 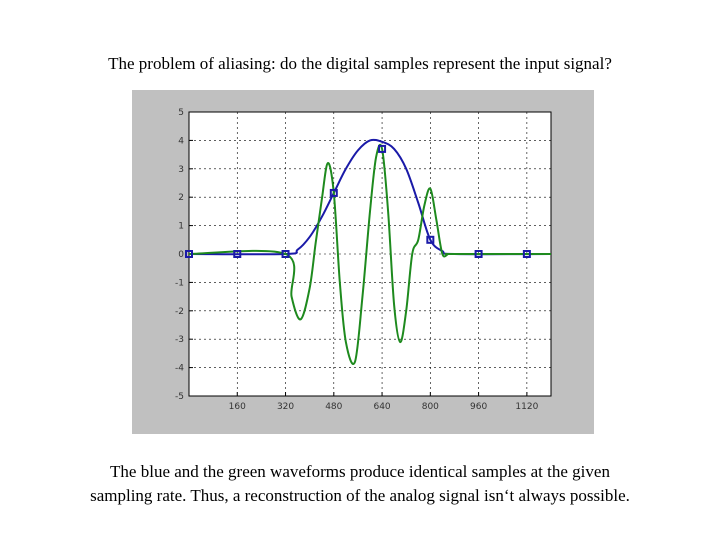 I want to click on blue-waveform-line, so click(x=370, y=197).